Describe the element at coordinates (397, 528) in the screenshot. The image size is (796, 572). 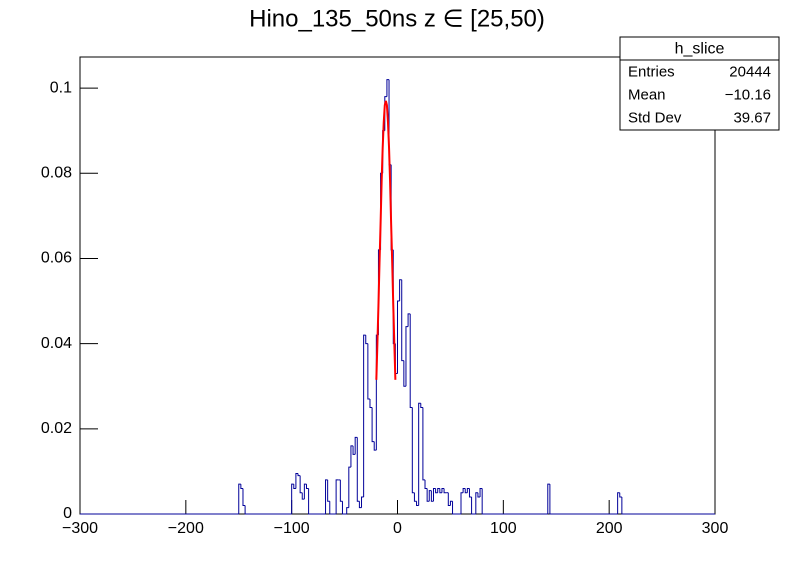
I see `x-tick-label: 0` at that location.